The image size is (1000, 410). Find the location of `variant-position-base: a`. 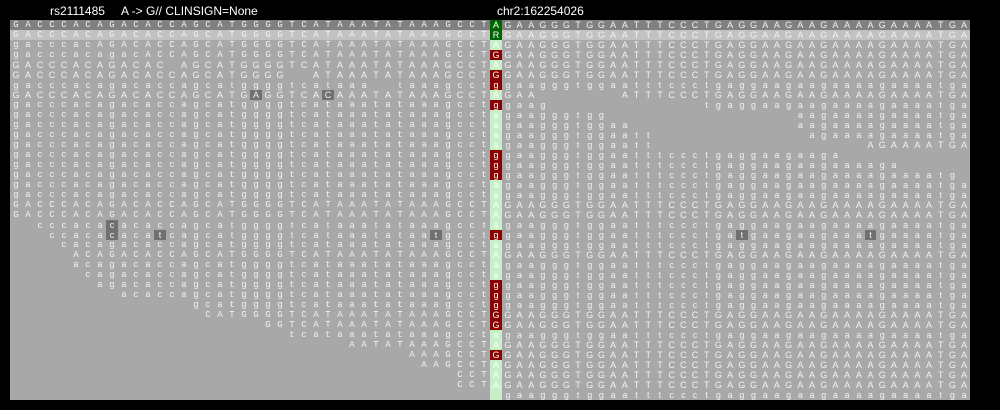

variant-position-base: a is located at coordinates (496, 185).